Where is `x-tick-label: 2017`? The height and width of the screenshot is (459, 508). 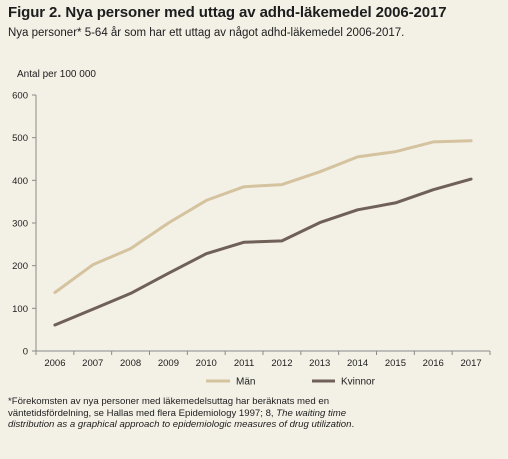
x-tick-label: 2017 is located at coordinates (471, 363).